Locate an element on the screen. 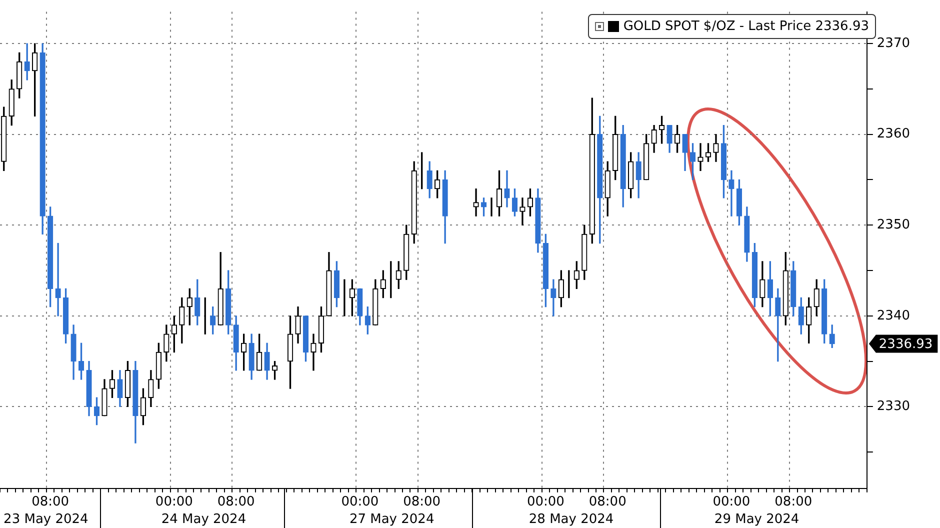 The image size is (940, 528). y-tick-label: 2350 is located at coordinates (893, 225).